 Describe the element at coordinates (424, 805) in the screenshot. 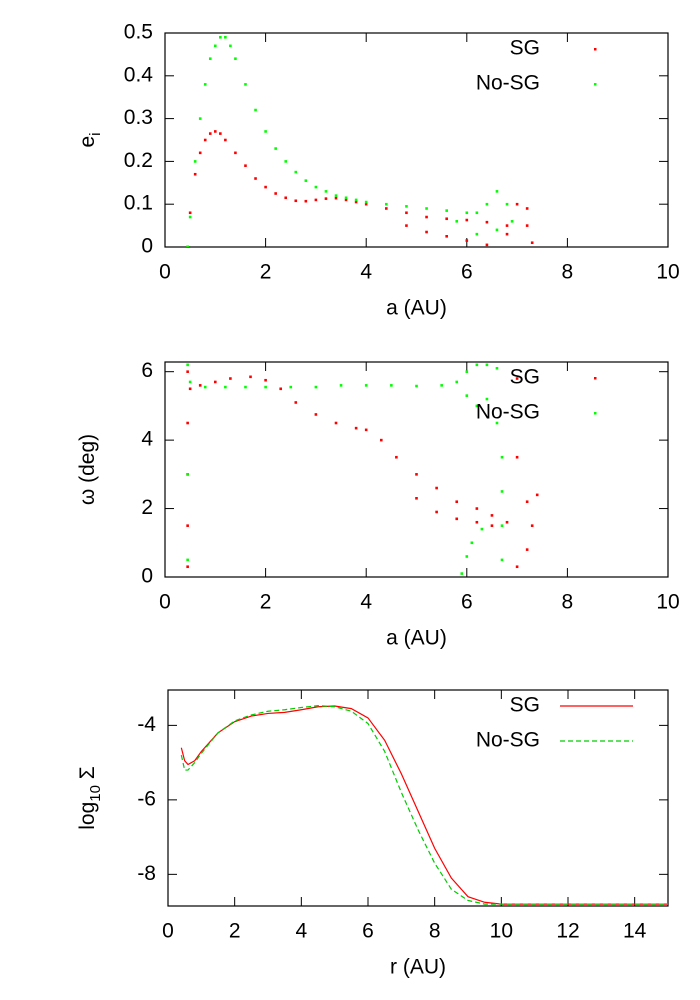

I see `line` at that location.